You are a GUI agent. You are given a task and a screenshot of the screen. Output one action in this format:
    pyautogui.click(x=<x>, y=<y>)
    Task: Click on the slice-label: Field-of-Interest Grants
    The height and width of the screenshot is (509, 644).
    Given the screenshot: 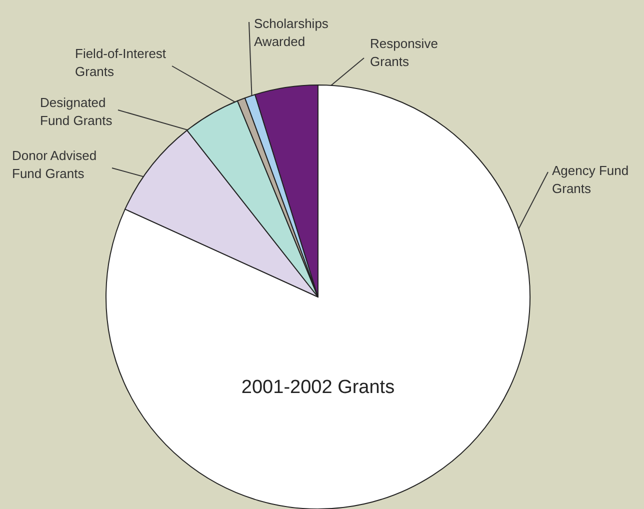 What is the action you would take?
    pyautogui.click(x=120, y=62)
    